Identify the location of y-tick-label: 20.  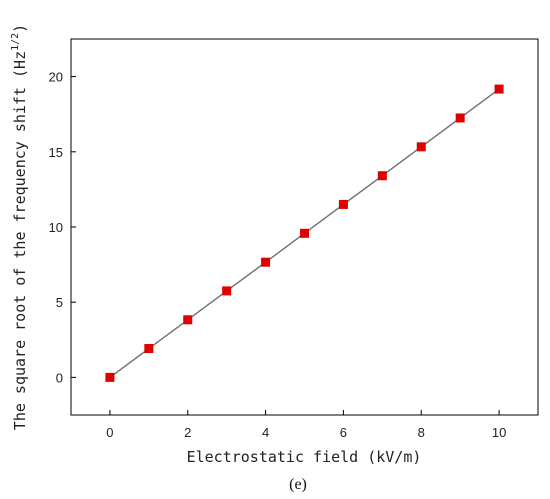
(56, 77).